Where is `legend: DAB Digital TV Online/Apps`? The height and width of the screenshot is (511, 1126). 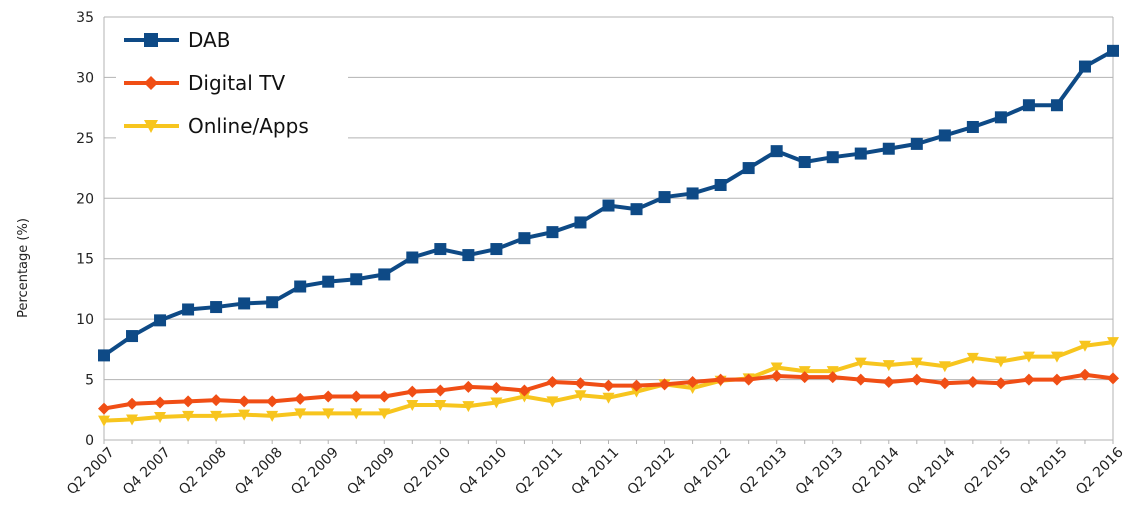 legend: DAB Digital TV Online/Apps is located at coordinates (232, 83).